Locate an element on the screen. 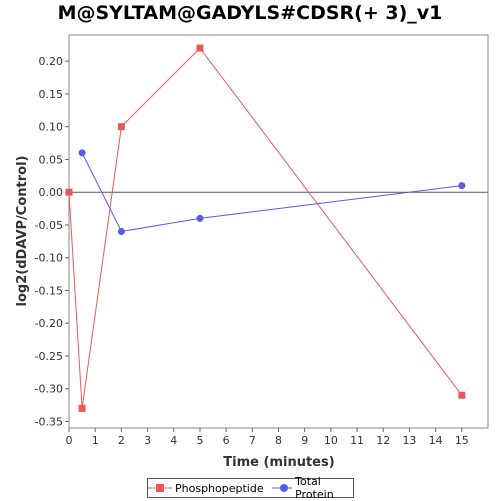 The height and width of the screenshot is (501, 500). legend: Phosphopeptide Total Protein is located at coordinates (250, 488).